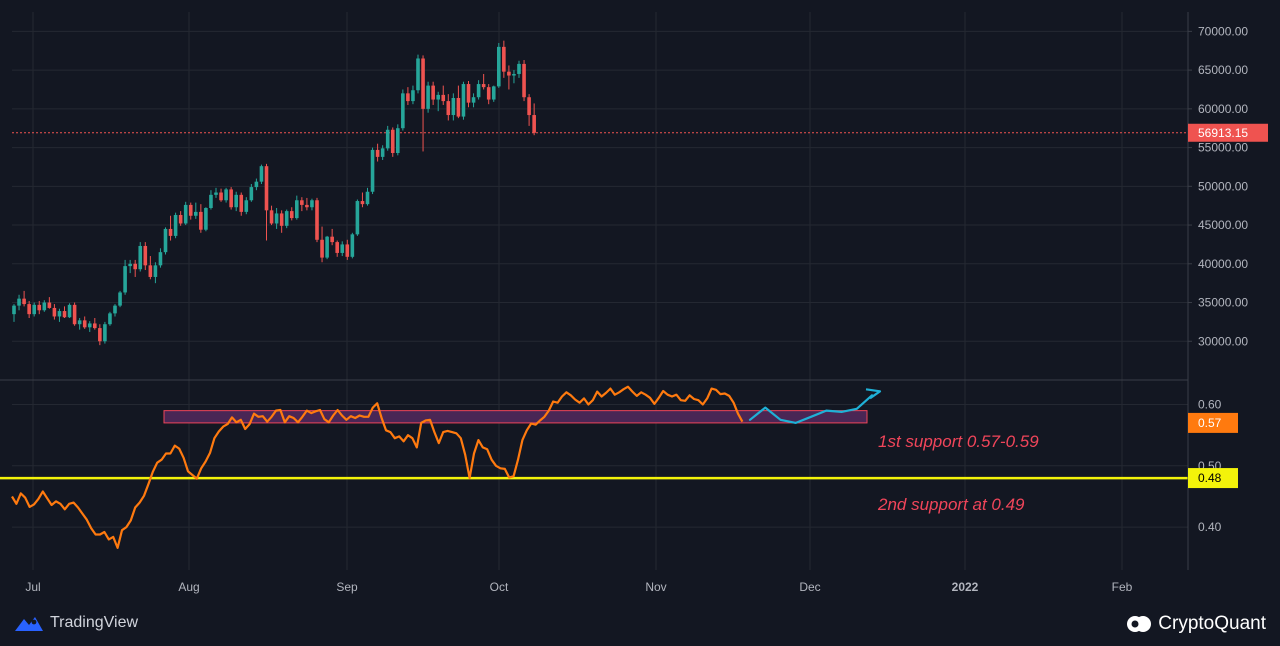 The height and width of the screenshot is (646, 1280). I want to click on footer-bar: TradingView CryptoQuant, so click(640, 625).